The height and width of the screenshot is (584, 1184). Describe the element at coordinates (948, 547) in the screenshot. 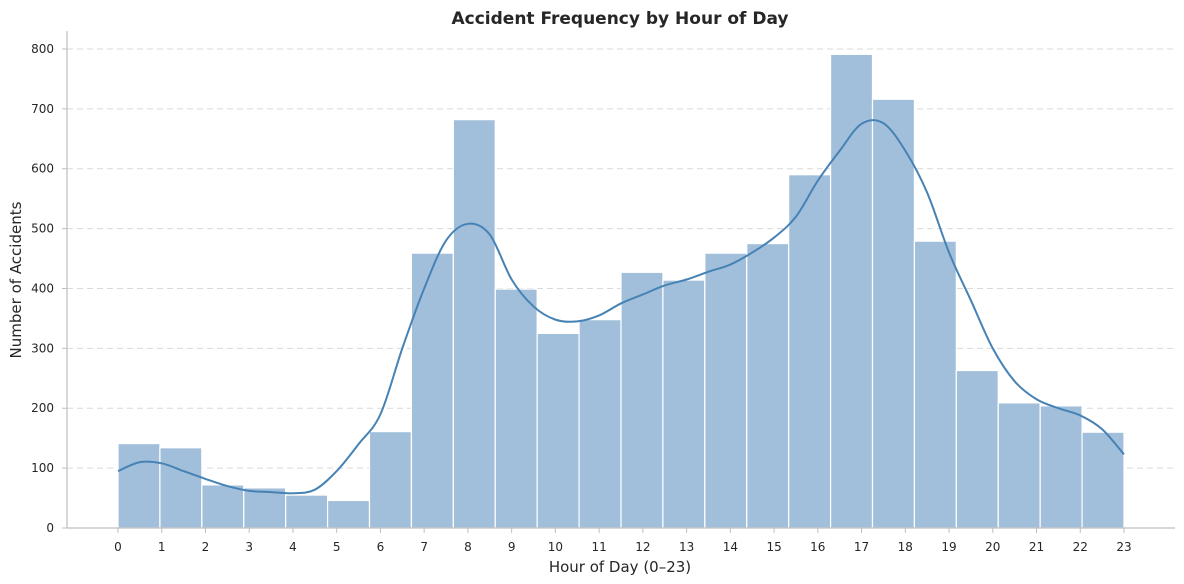

I see `x-tick-label: 19` at that location.